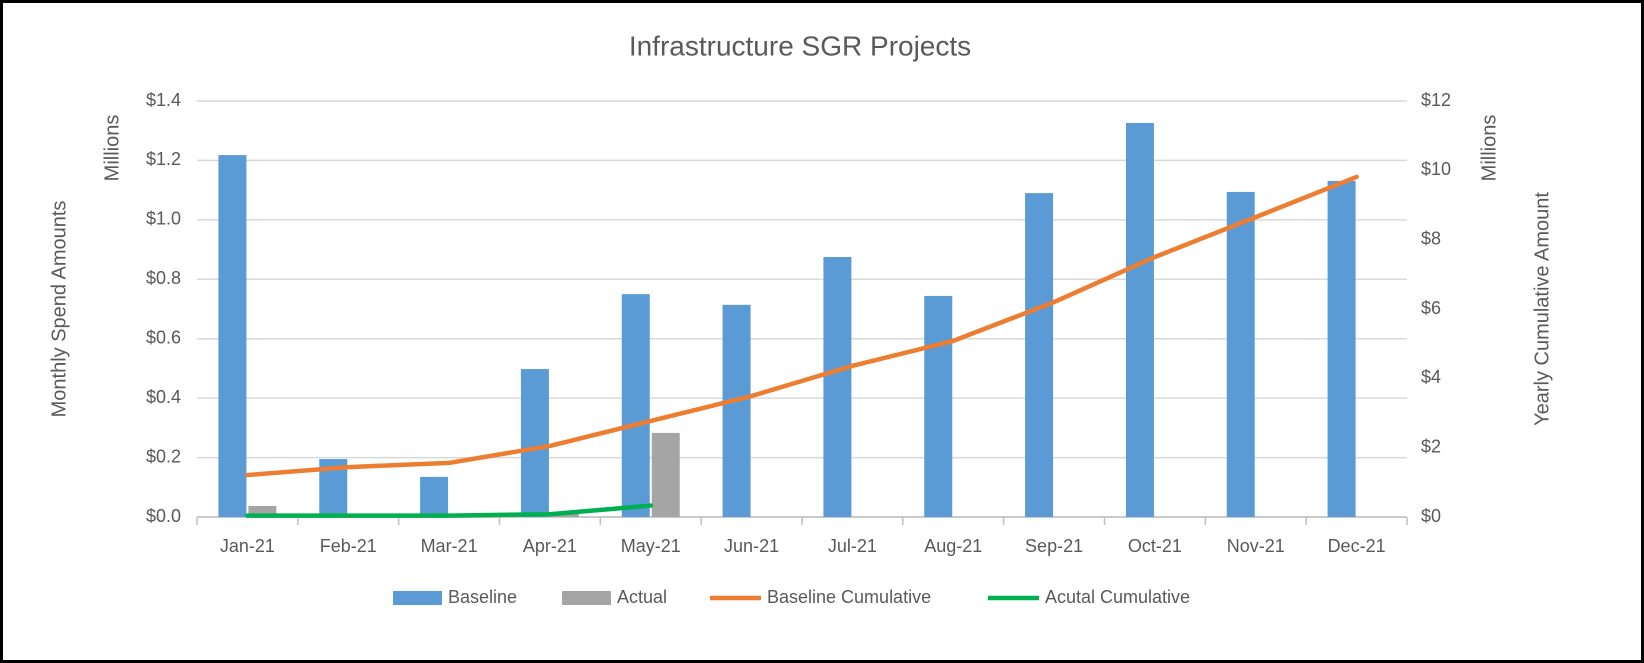  Describe the element at coordinates (163, 278) in the screenshot. I see `y-tick-label: $0.8` at that location.